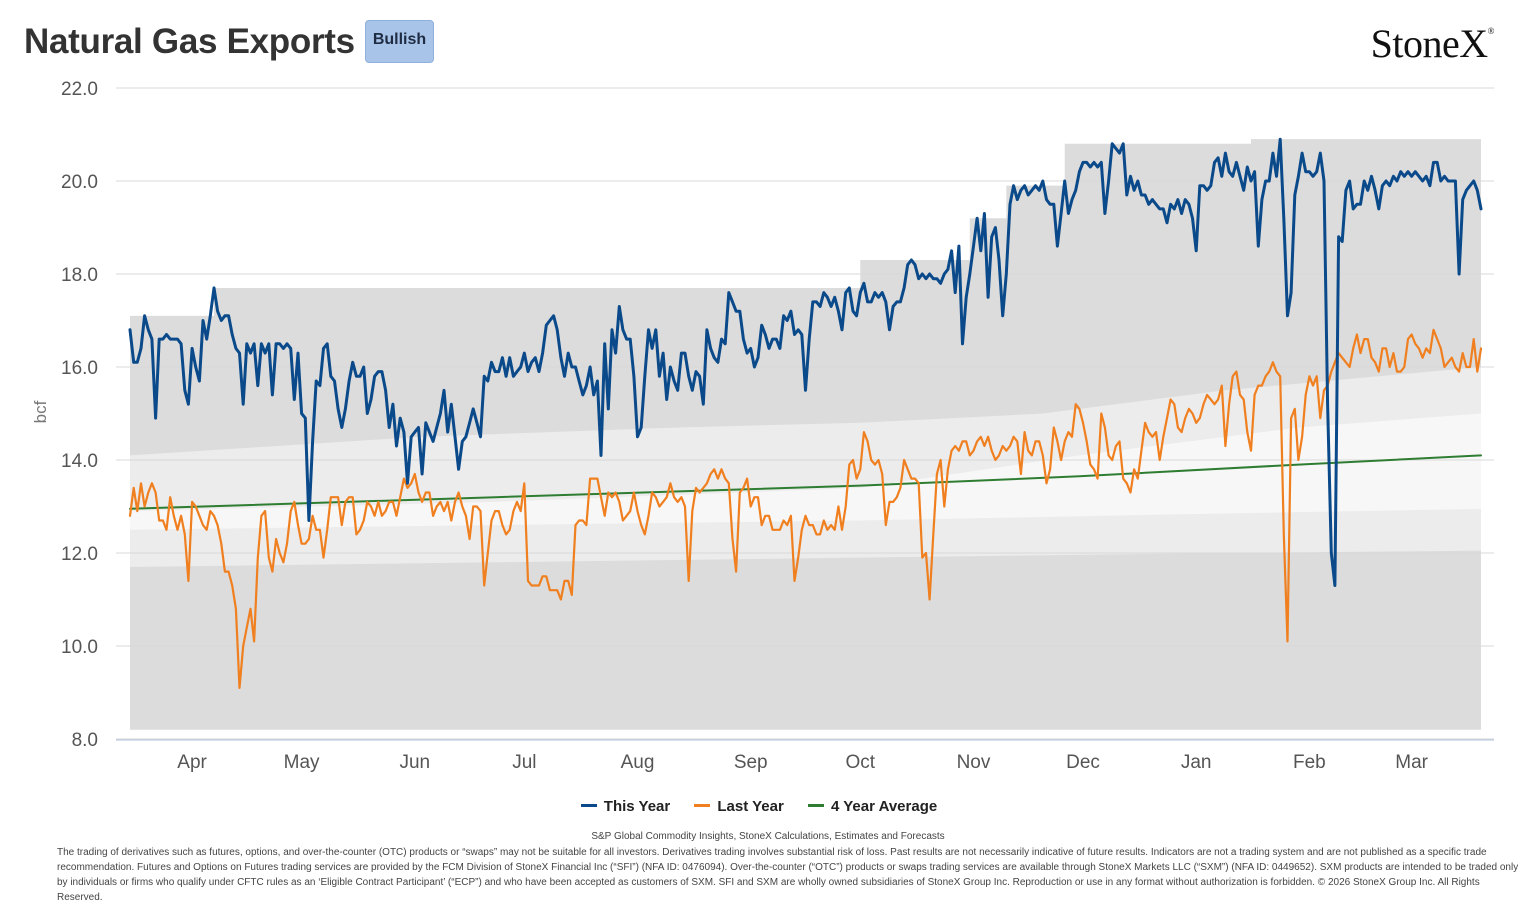  Describe the element at coordinates (302, 762) in the screenshot. I see `x-tick-label: May` at that location.